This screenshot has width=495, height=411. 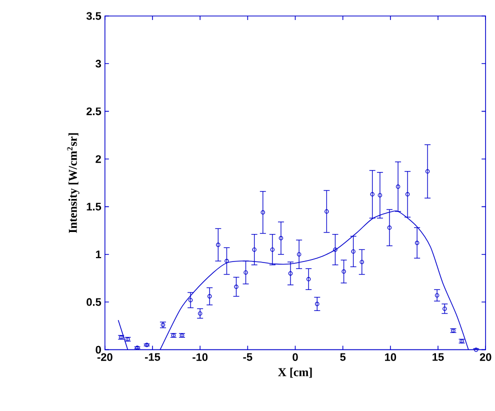 I want to click on y-tick-label: 0.5, so click(x=94, y=302).